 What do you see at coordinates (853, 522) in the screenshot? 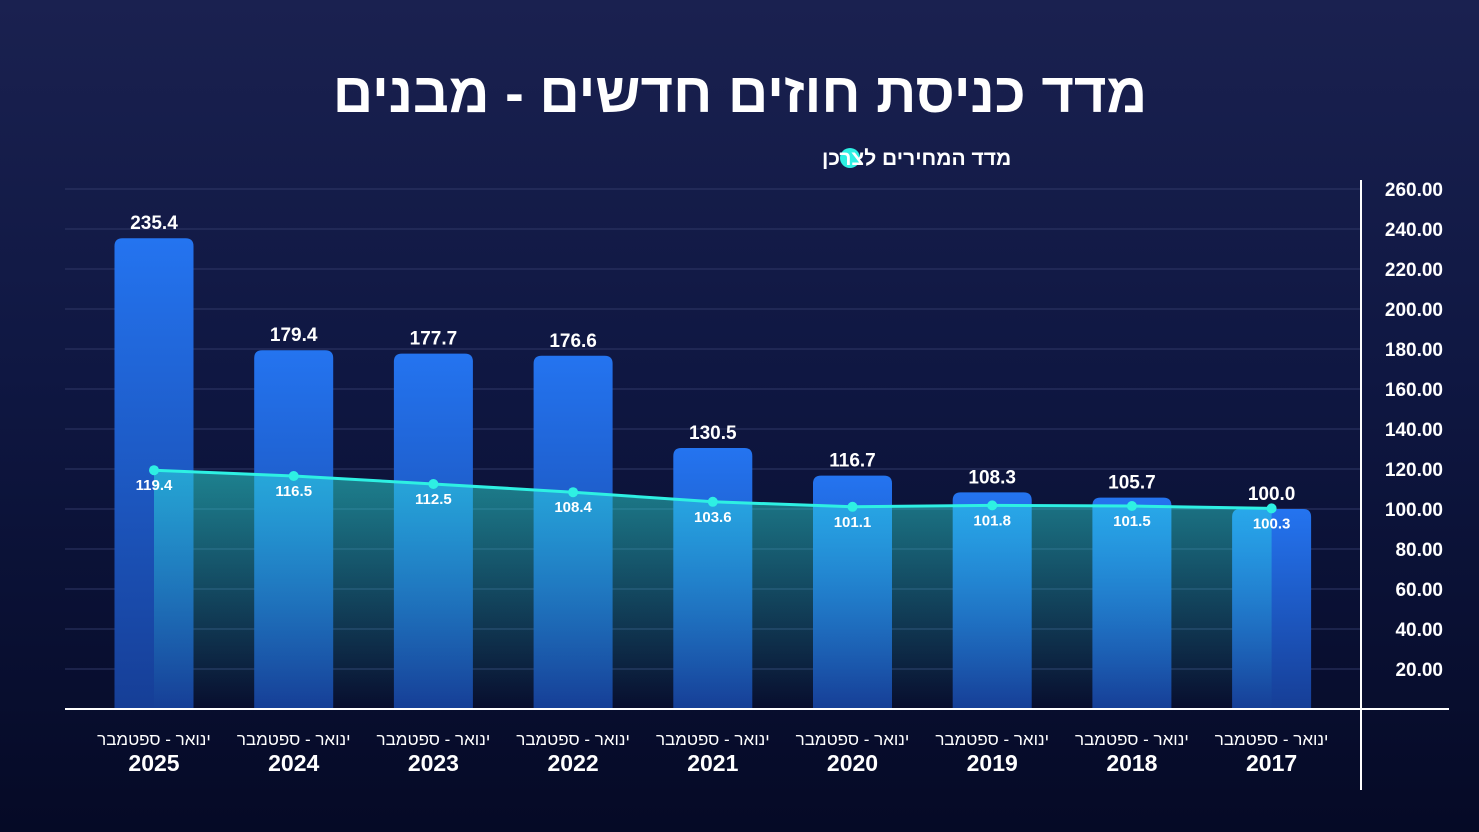
I see `cpi-value-label: 101.1` at bounding box center [853, 522].